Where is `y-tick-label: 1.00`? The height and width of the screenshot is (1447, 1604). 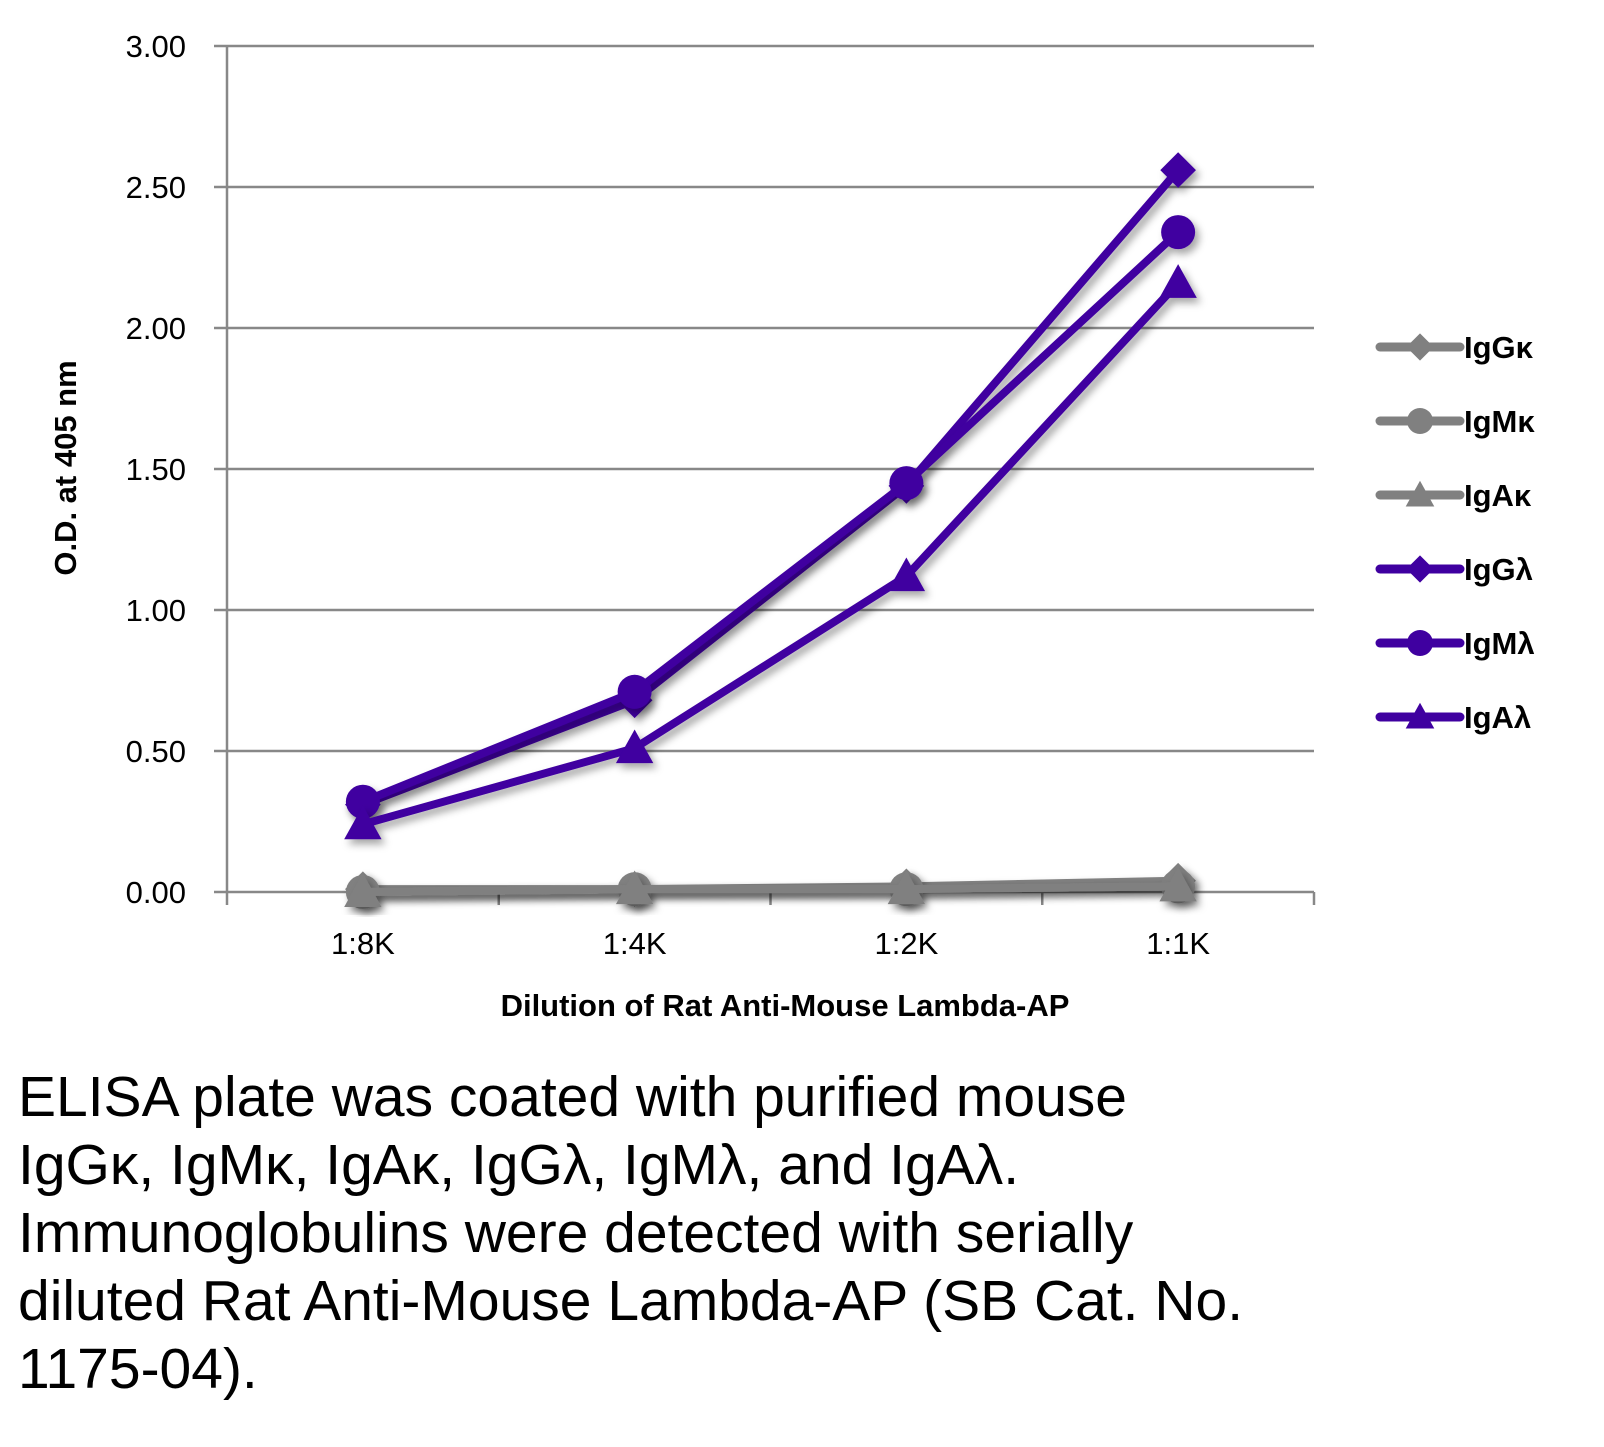 y-tick-label: 1.00 is located at coordinates (156, 610).